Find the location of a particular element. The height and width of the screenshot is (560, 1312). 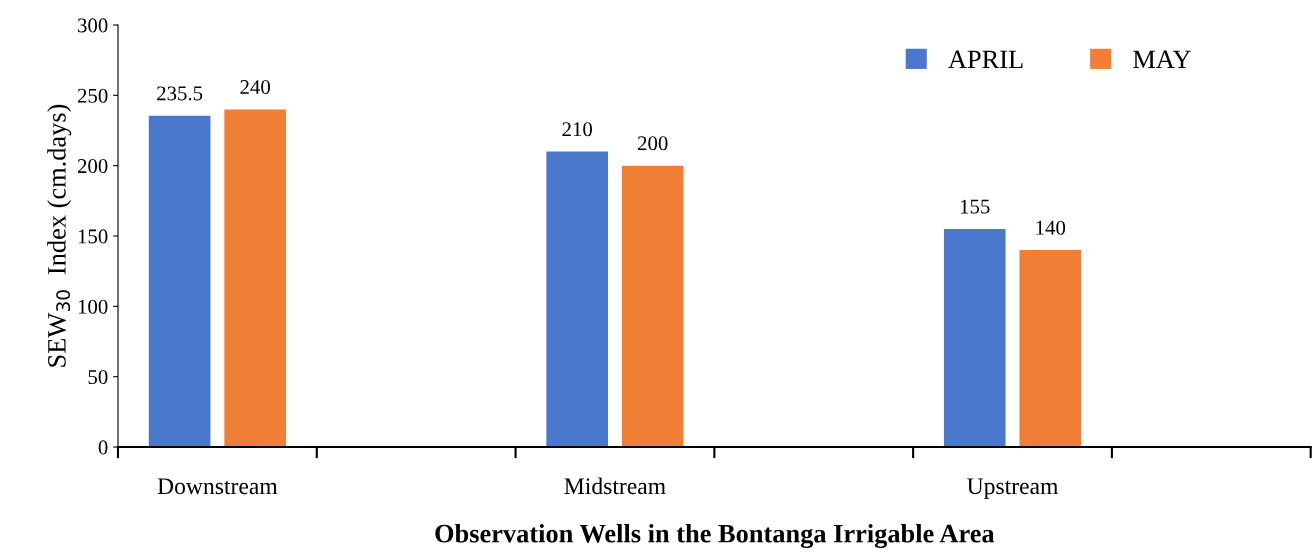

data-label: 200 is located at coordinates (653, 143).